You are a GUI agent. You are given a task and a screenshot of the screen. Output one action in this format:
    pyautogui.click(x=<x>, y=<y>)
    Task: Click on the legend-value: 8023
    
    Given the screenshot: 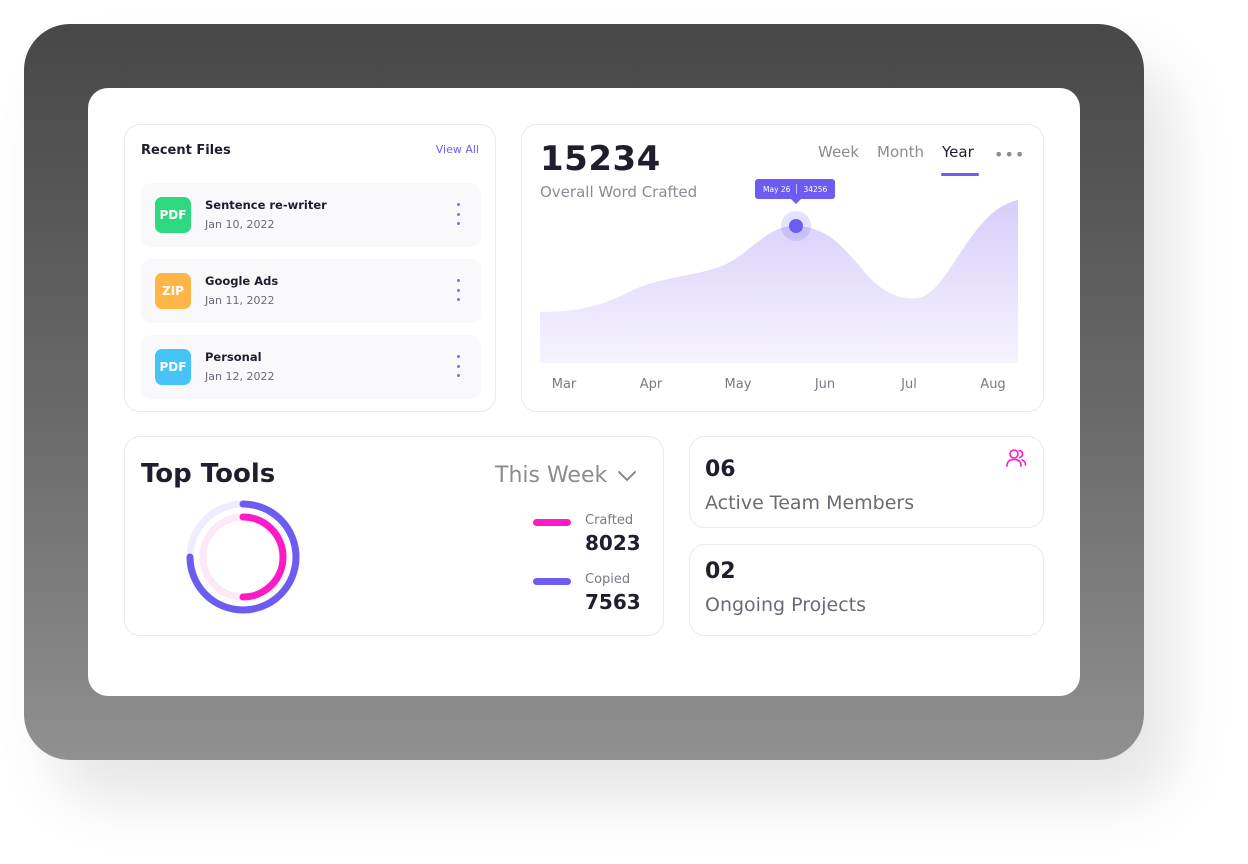 What is the action you would take?
    pyautogui.click(x=613, y=543)
    